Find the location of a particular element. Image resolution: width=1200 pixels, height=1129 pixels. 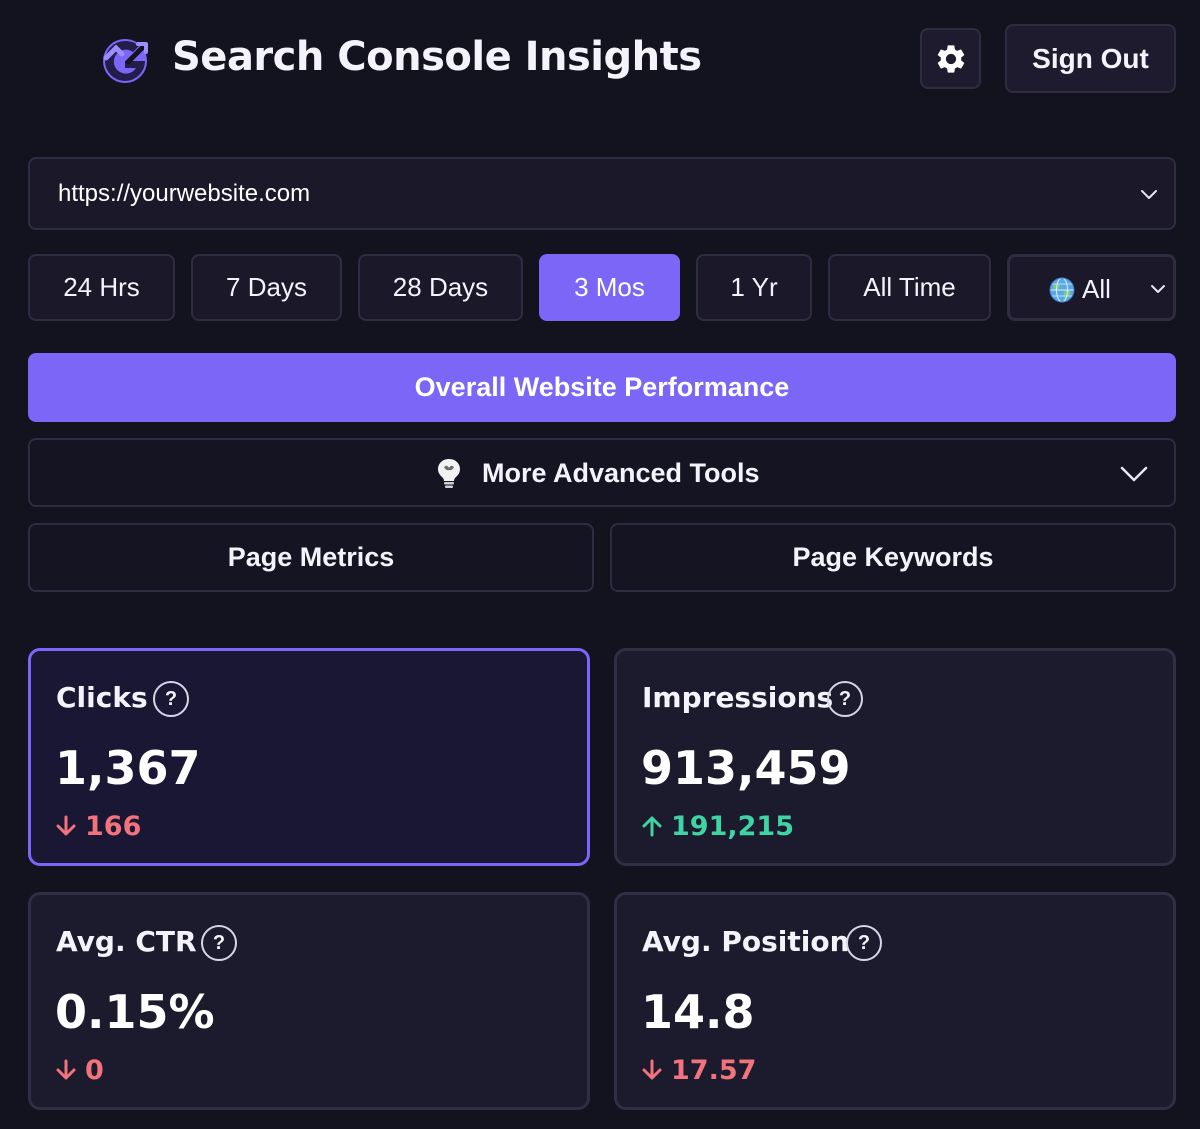

header: Search Console Insights Sign Out is located at coordinates (600, 60).